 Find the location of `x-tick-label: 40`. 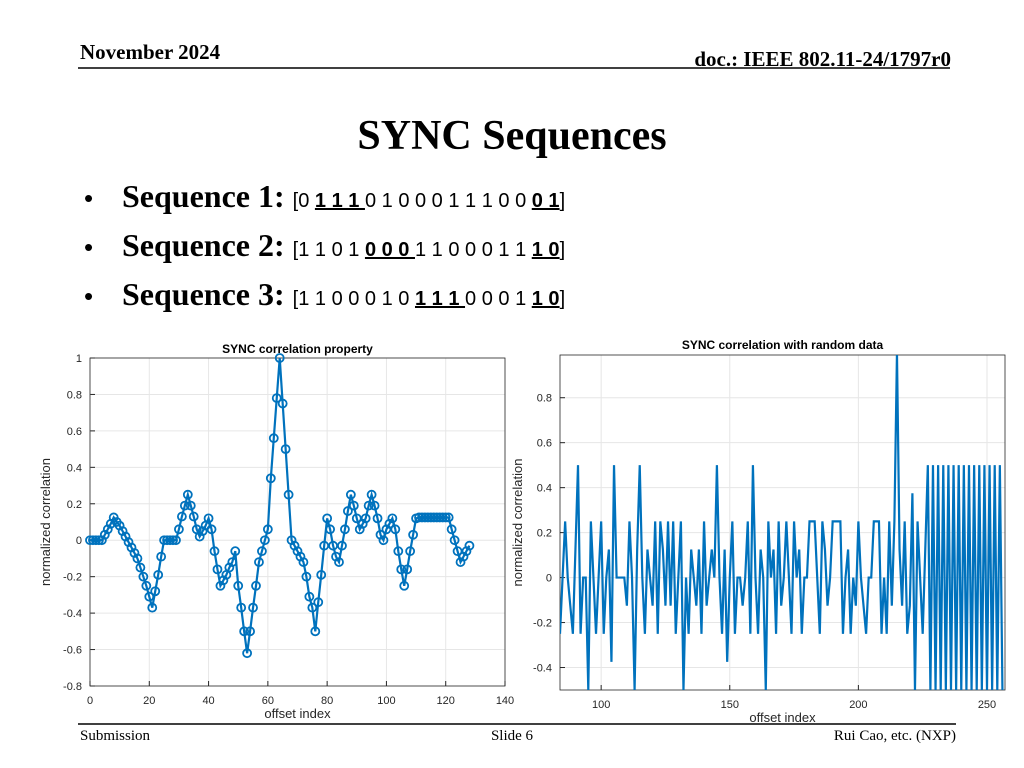

x-tick-label: 40 is located at coordinates (208, 701).